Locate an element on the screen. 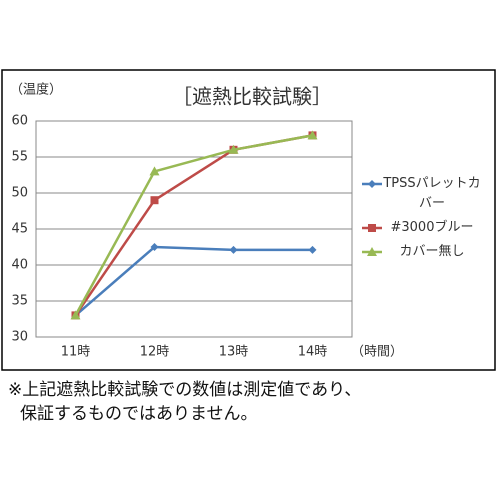 The width and height of the screenshot is (500, 500). chart-title: ［遮熱比較試験］ is located at coordinates (252, 97).